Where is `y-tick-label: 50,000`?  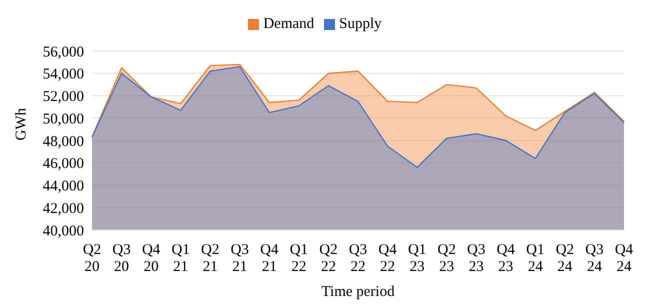 y-tick-label: 50,000 is located at coordinates (63, 119).